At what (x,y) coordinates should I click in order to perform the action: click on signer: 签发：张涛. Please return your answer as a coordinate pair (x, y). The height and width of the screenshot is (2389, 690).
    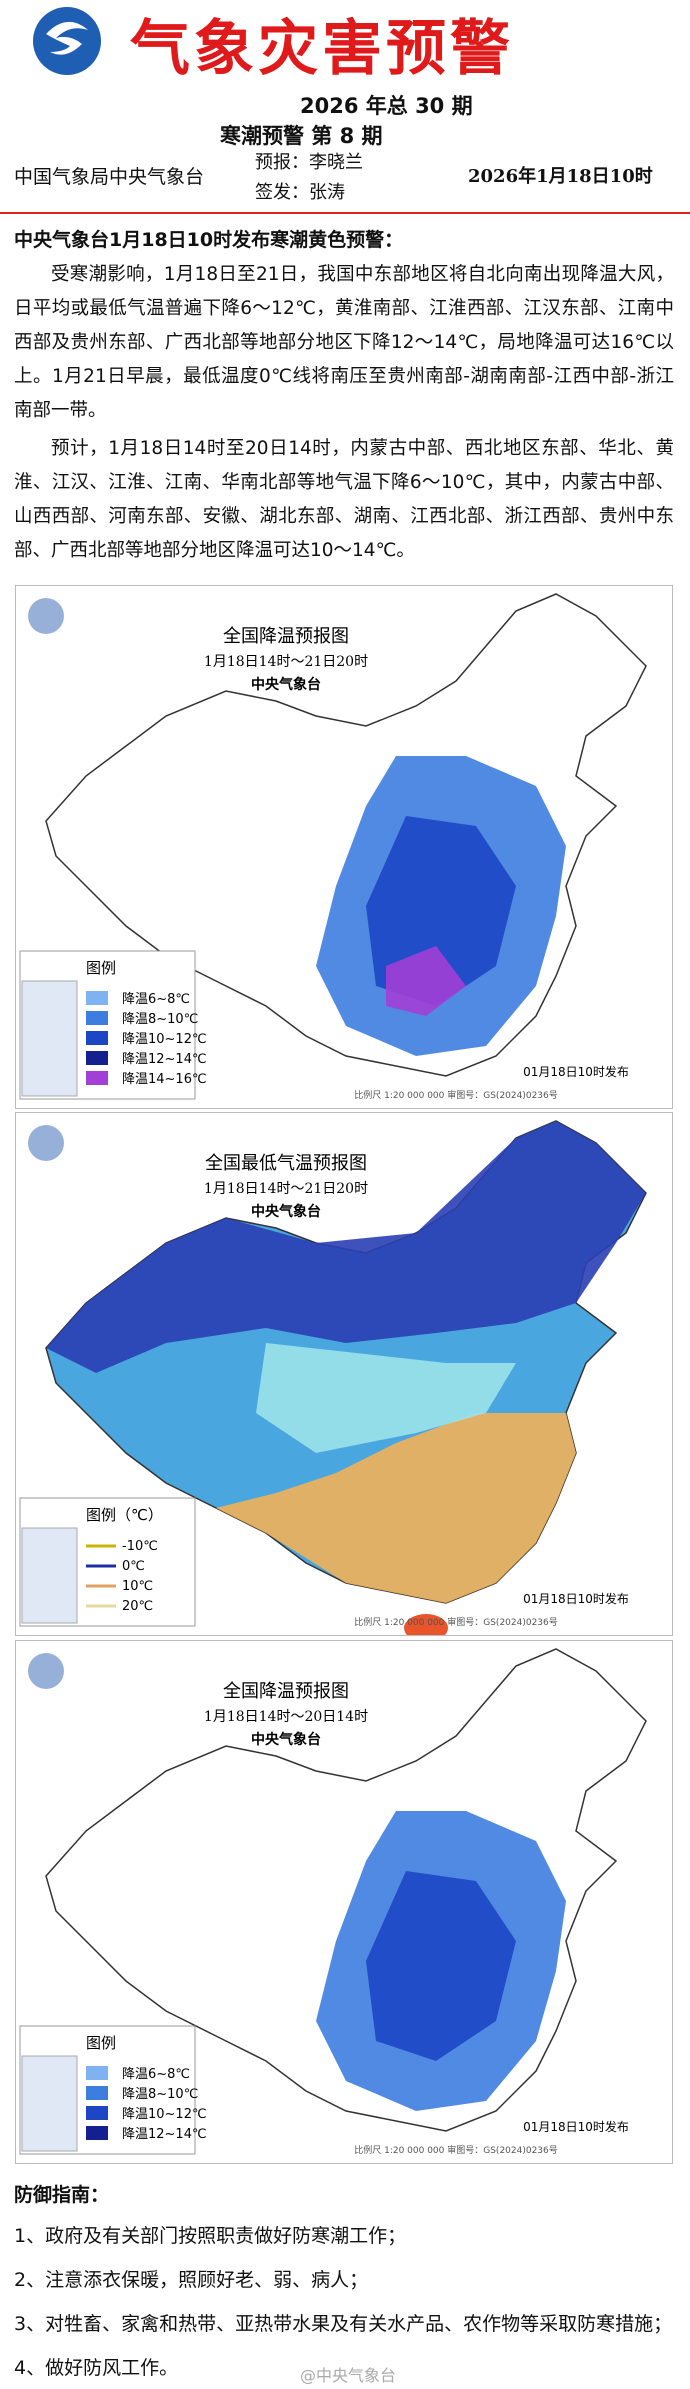
    Looking at the image, I should click on (300, 192).